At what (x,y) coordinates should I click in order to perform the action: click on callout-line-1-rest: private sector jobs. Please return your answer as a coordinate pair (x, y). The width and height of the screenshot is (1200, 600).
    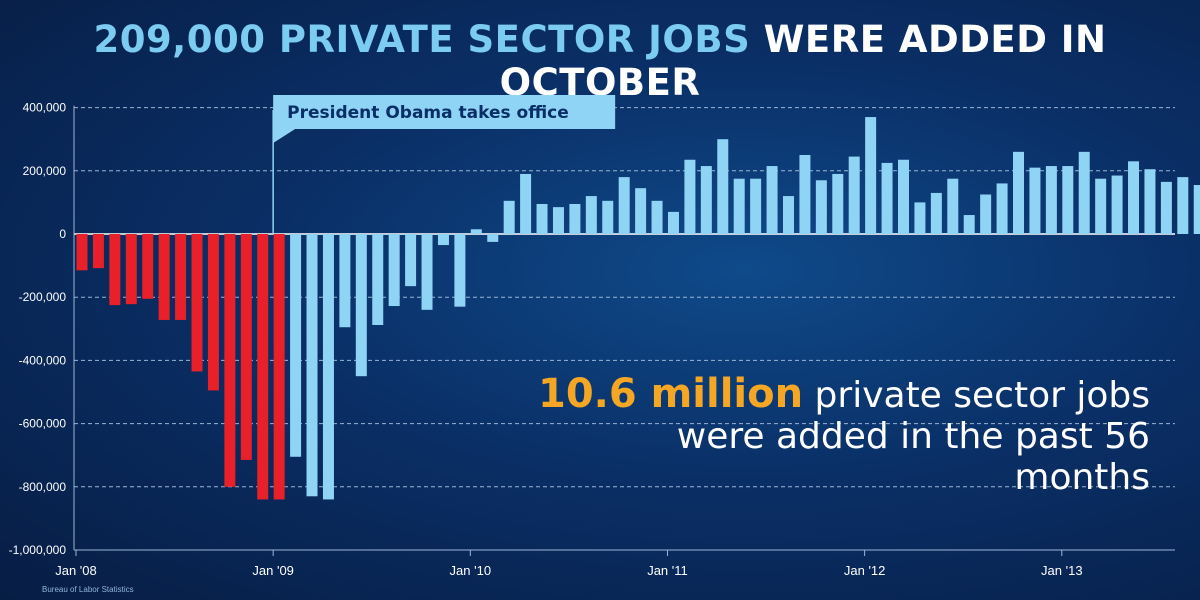
    Looking at the image, I should click on (982, 395).